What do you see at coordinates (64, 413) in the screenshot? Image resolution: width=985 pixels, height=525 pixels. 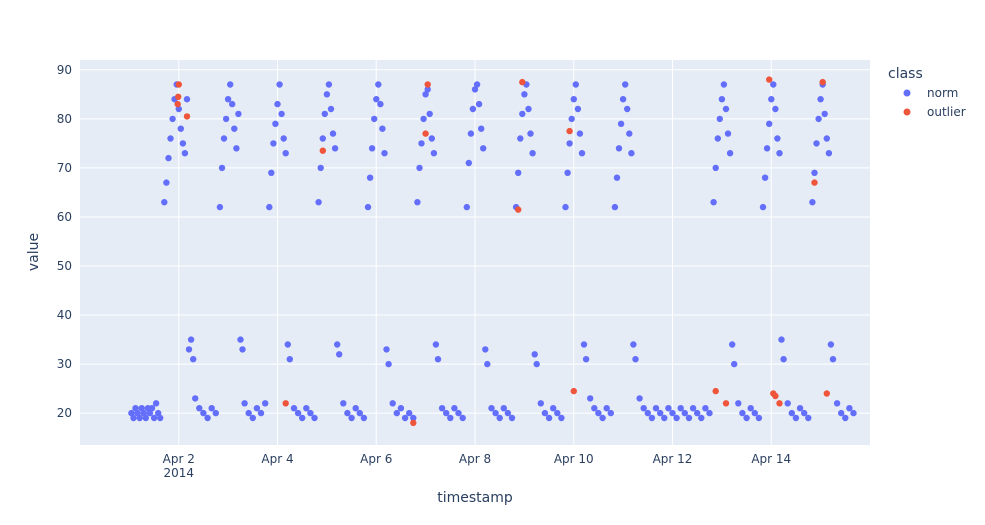 I see `y-tick-label: 20` at bounding box center [64, 413].